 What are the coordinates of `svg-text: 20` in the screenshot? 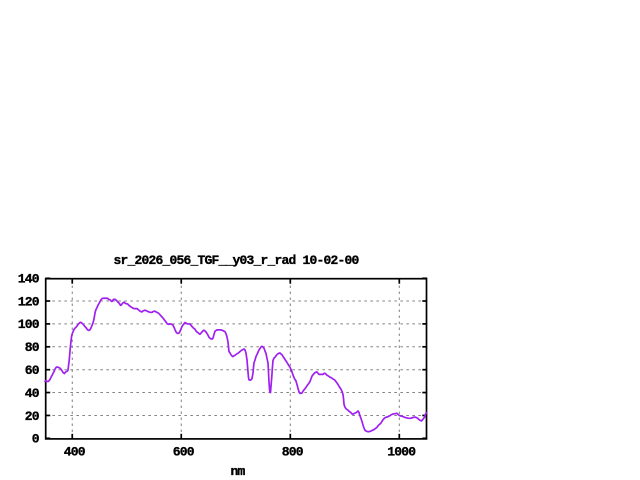 It's located at (32, 416).